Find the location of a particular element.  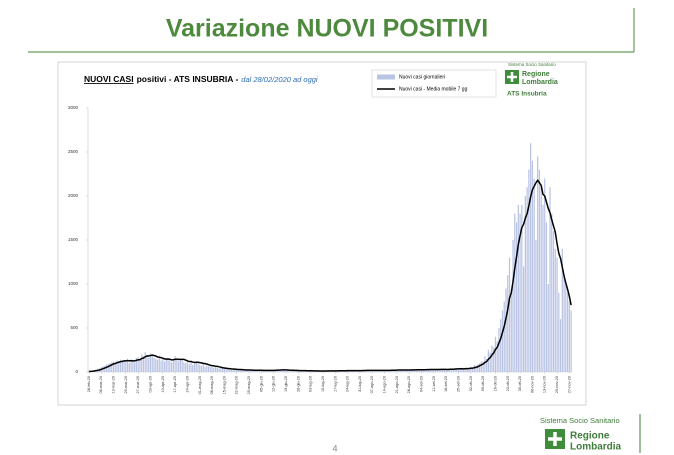

y-tick-label: 0 is located at coordinates (76, 371).